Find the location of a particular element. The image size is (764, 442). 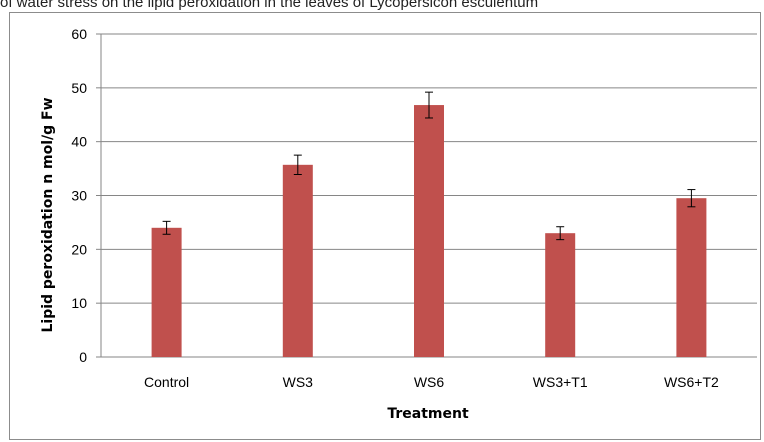

y-tick-label: 50 is located at coordinates (79, 88).